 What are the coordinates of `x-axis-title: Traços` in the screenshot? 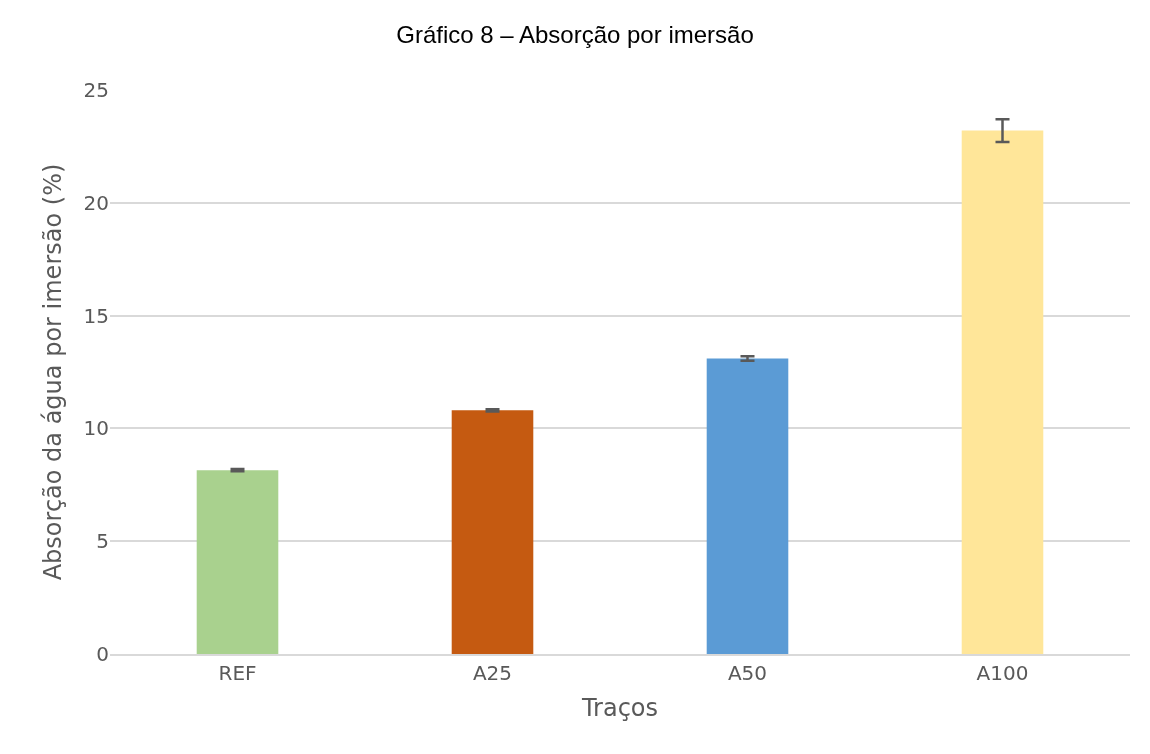 It's located at (619, 707).